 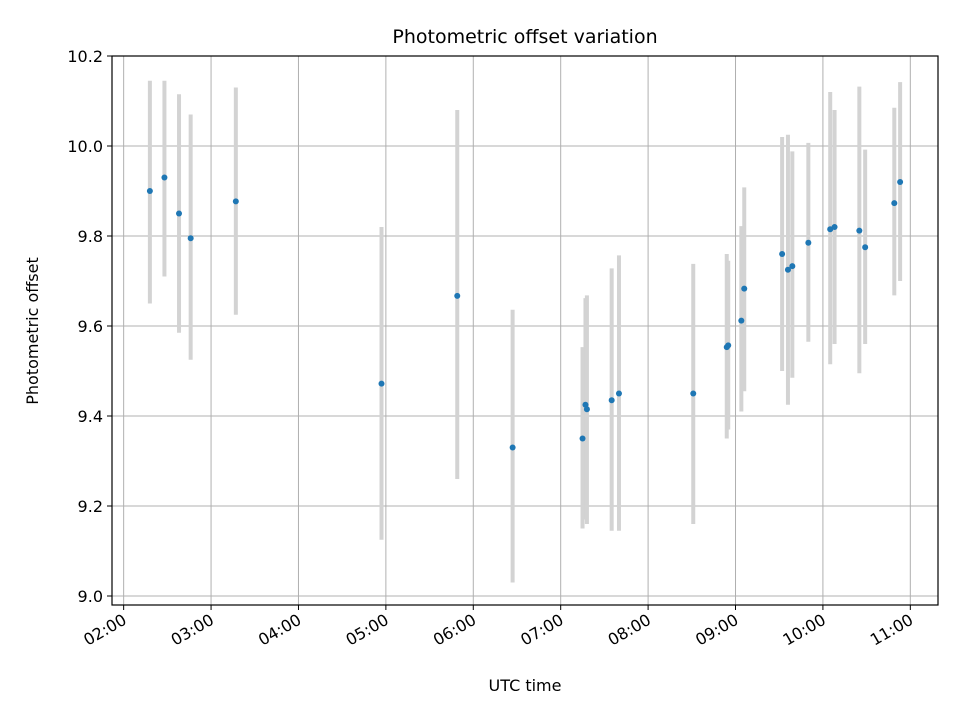 I want to click on y-tick-label: 10.2, so click(x=85, y=56).